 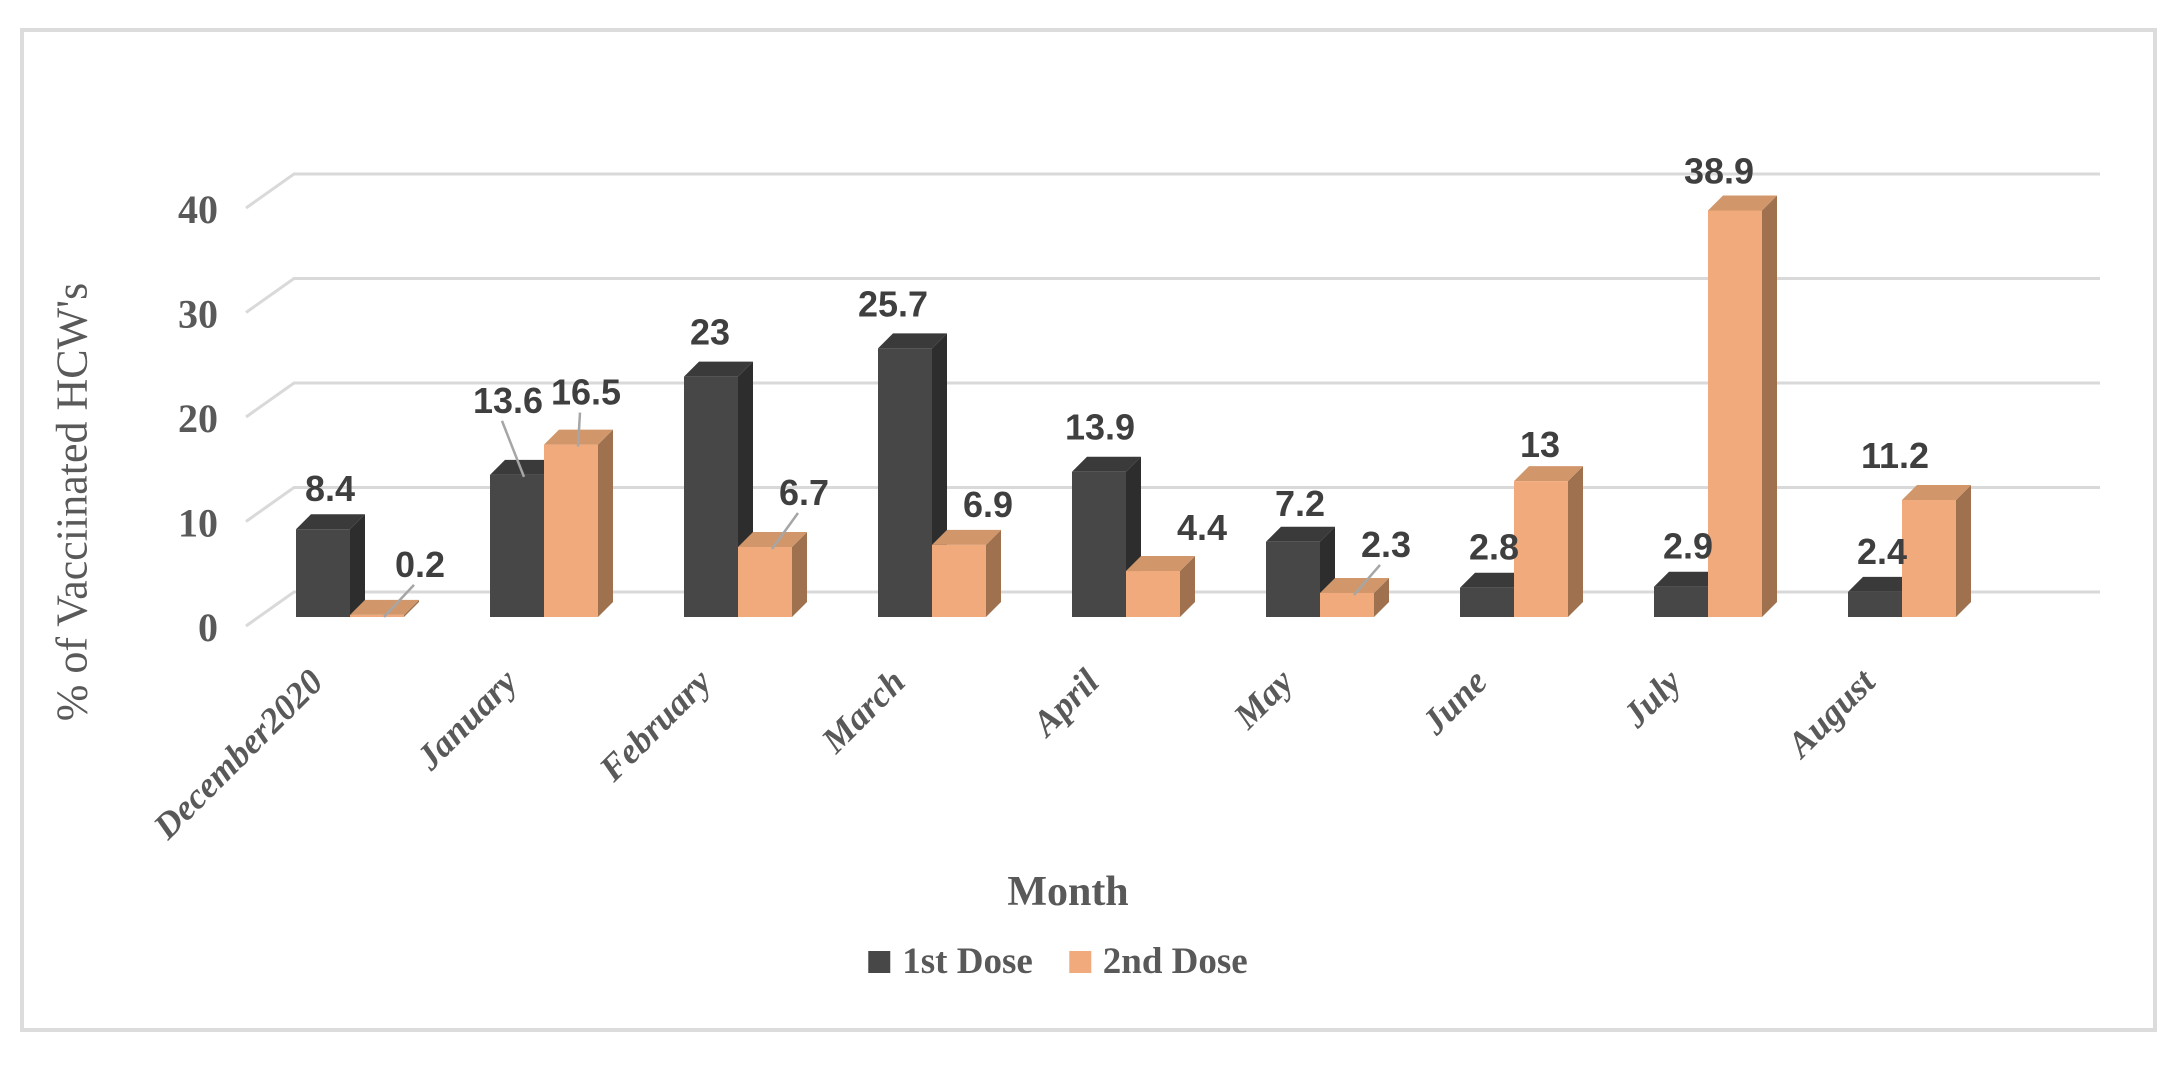 What do you see at coordinates (1175, 961) in the screenshot?
I see `legend-label-2nd-dose: 2nd Dose` at bounding box center [1175, 961].